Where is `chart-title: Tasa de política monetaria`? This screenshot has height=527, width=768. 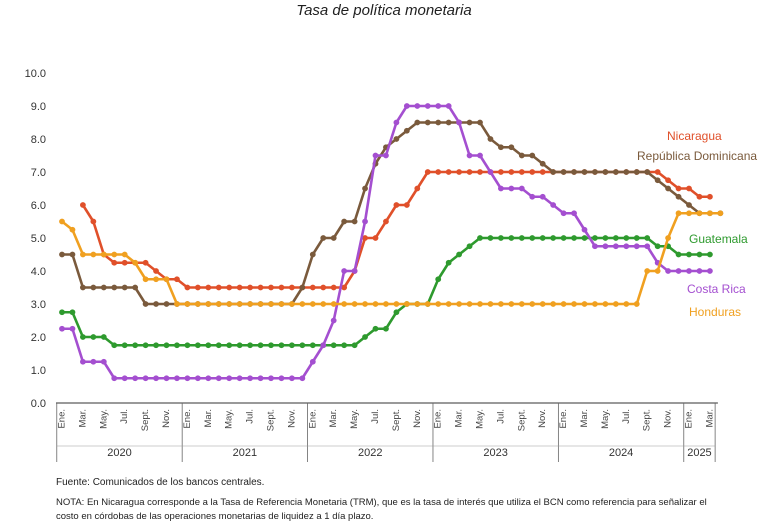 chart-title: Tasa de política monetaria is located at coordinates (384, 10).